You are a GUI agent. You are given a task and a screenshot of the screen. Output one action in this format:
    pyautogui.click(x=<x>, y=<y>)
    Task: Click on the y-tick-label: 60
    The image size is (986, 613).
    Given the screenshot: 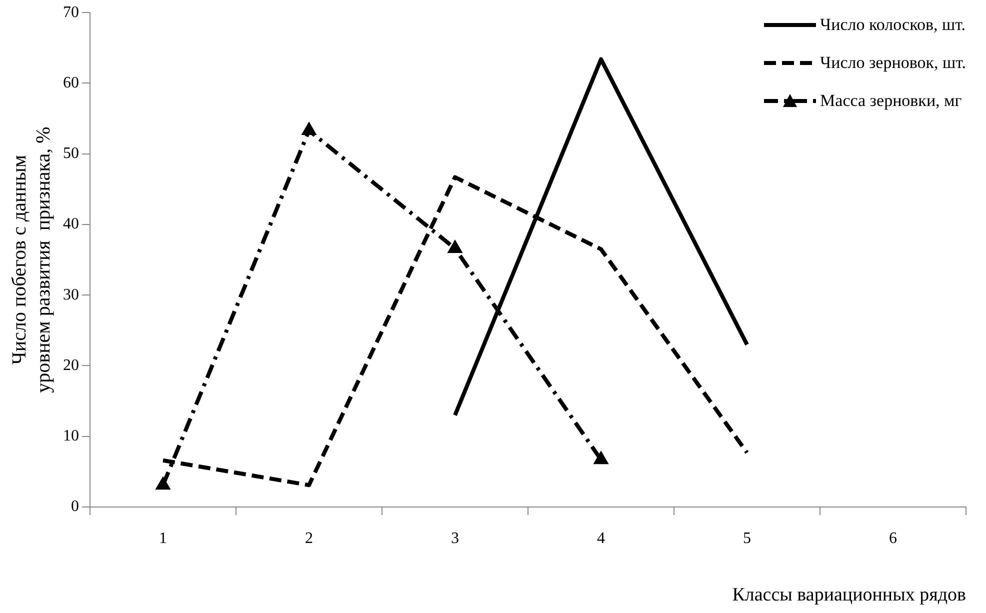 What is the action you would take?
    pyautogui.click(x=71, y=83)
    